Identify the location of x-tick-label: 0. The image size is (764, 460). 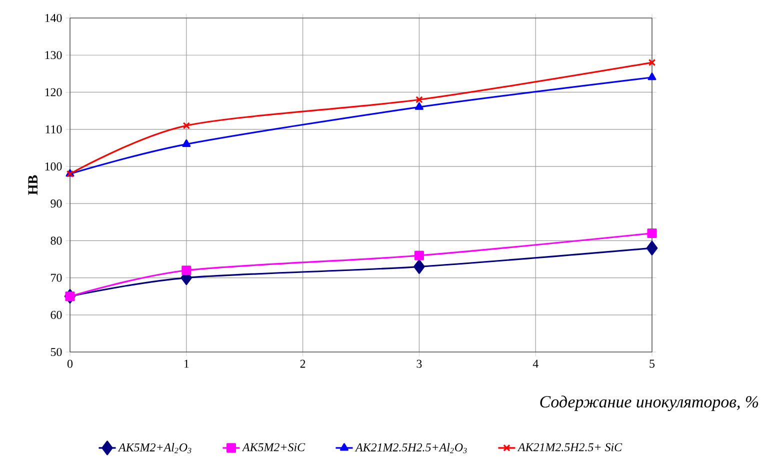
(70, 364).